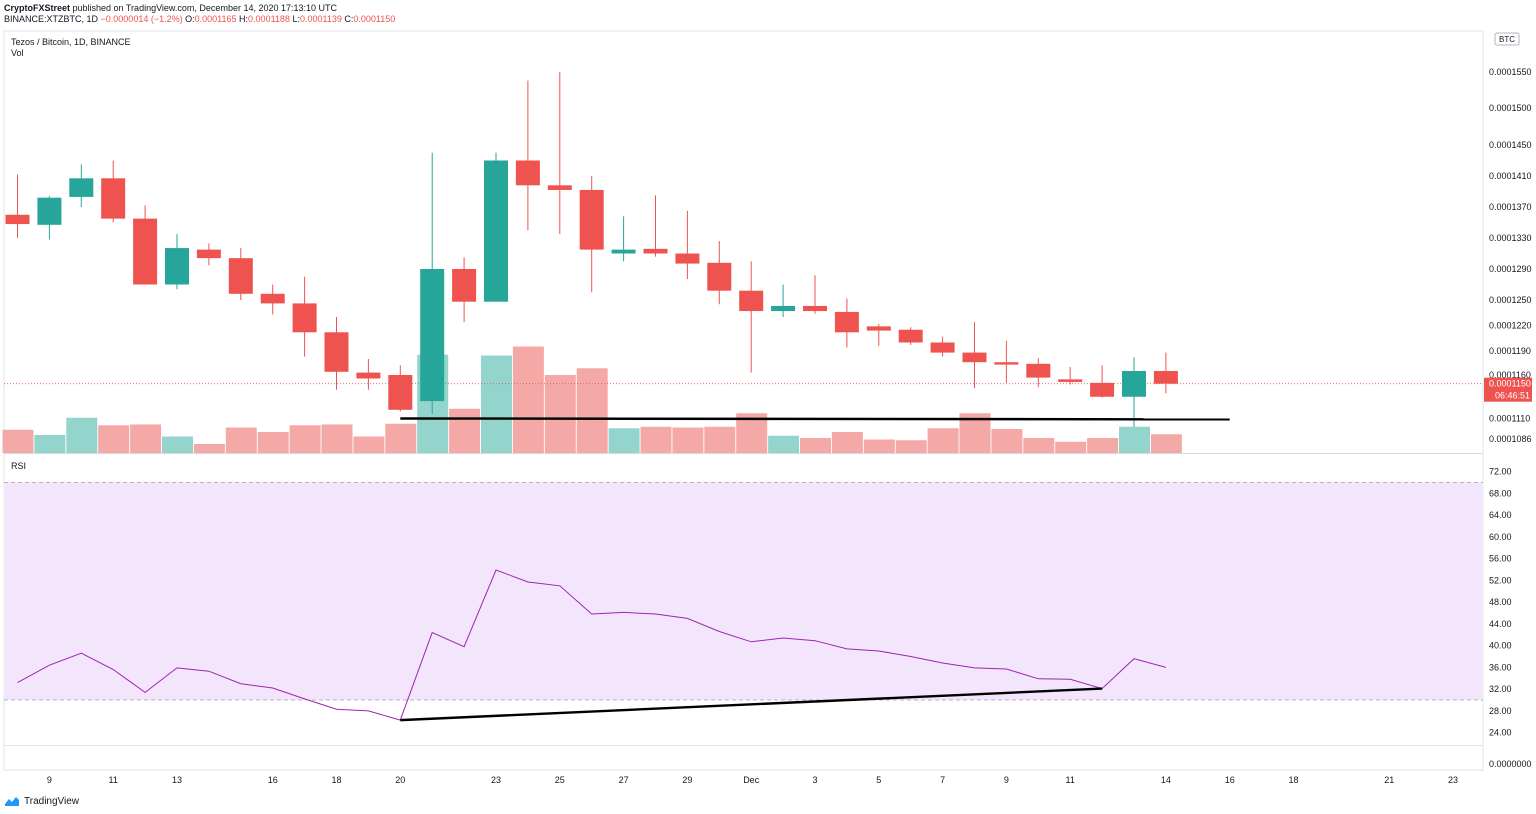  Describe the element at coordinates (687, 780) in the screenshot. I see `x-tick-label: 29` at that location.